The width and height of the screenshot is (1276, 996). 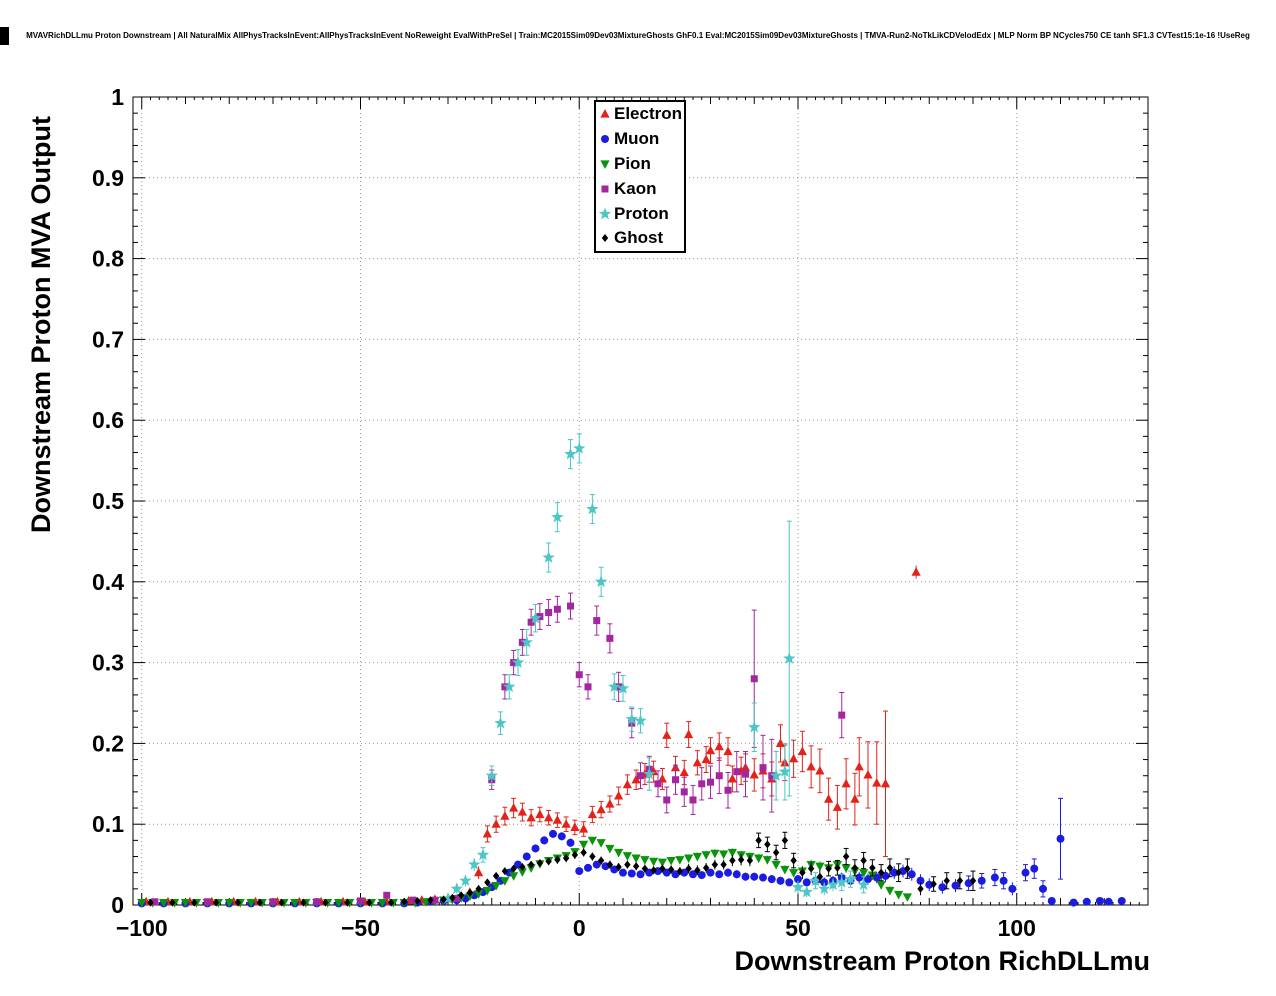 I want to click on legend-box: Electron Muon Pion Kaon Proton Ghost, so click(x=640, y=176).